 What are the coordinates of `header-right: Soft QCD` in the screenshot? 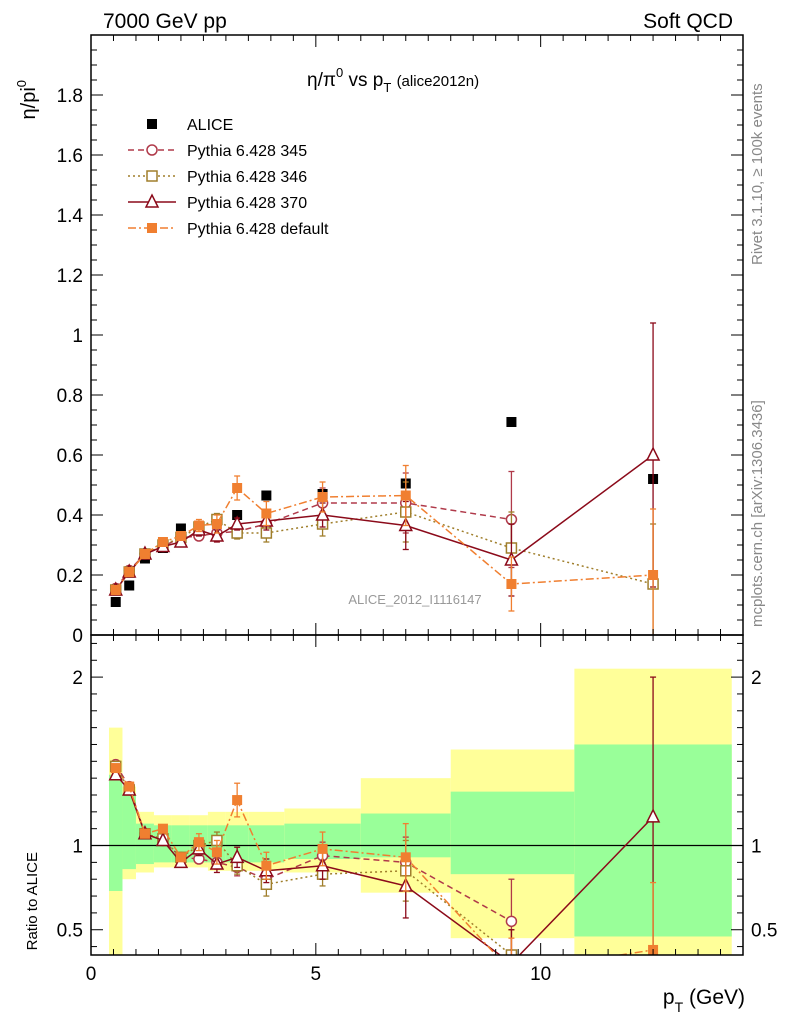 It's located at (688, 21).